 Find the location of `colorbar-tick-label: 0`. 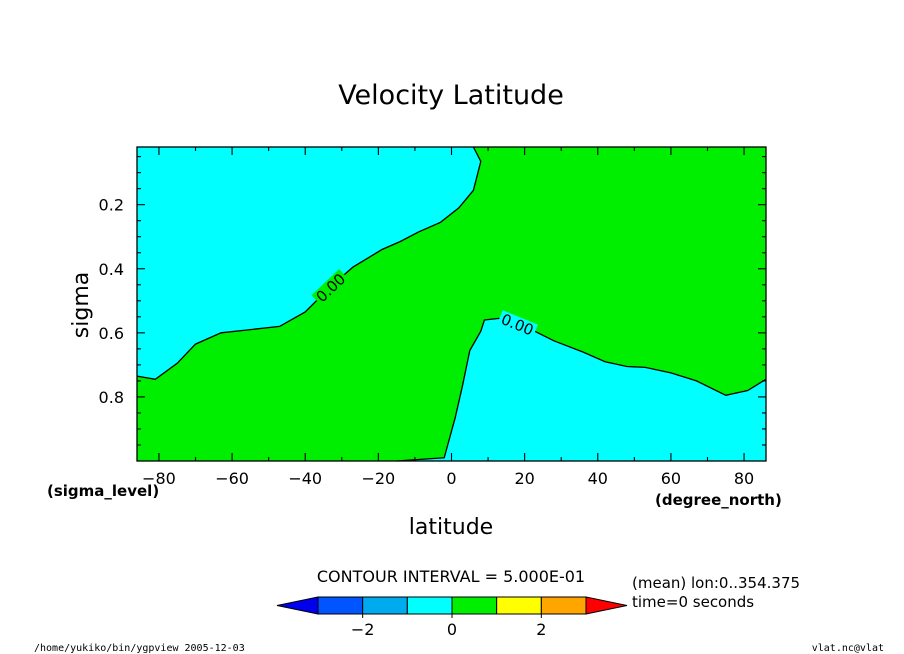

colorbar-tick-label: 0 is located at coordinates (452, 629).